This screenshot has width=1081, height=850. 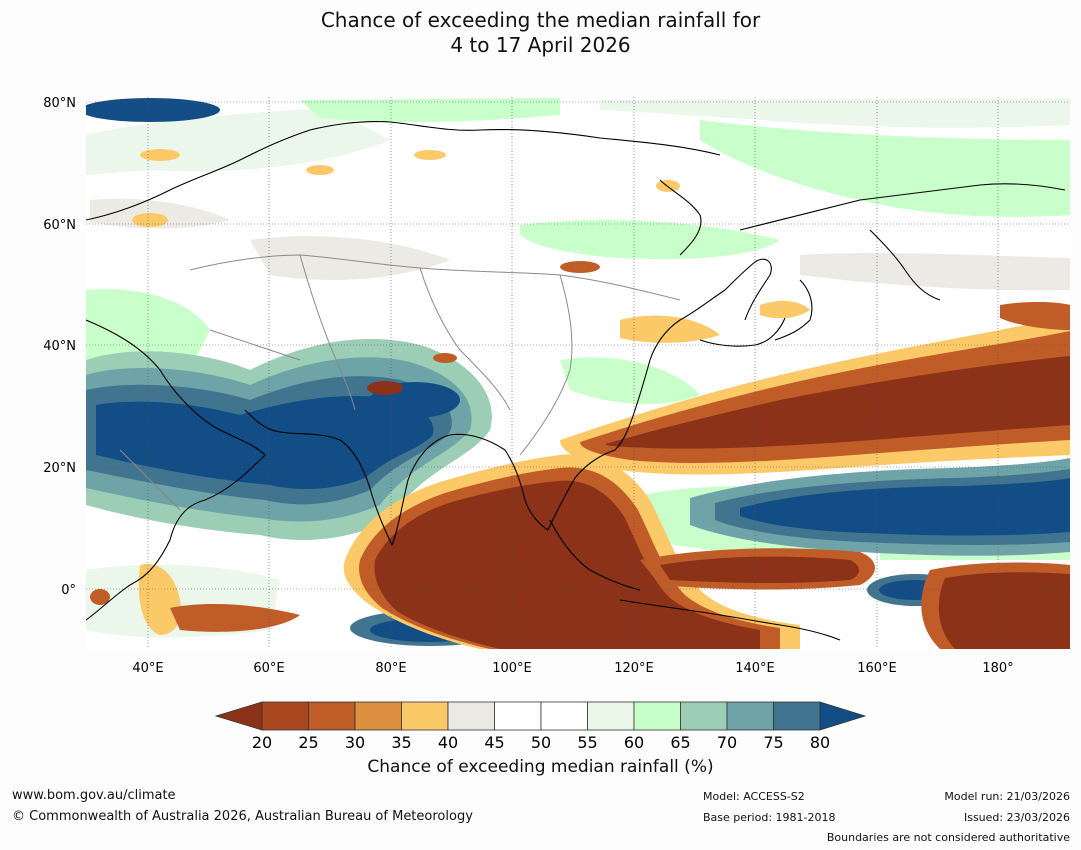 I want to click on colorbar-tick-label: 45, so click(x=494, y=742).